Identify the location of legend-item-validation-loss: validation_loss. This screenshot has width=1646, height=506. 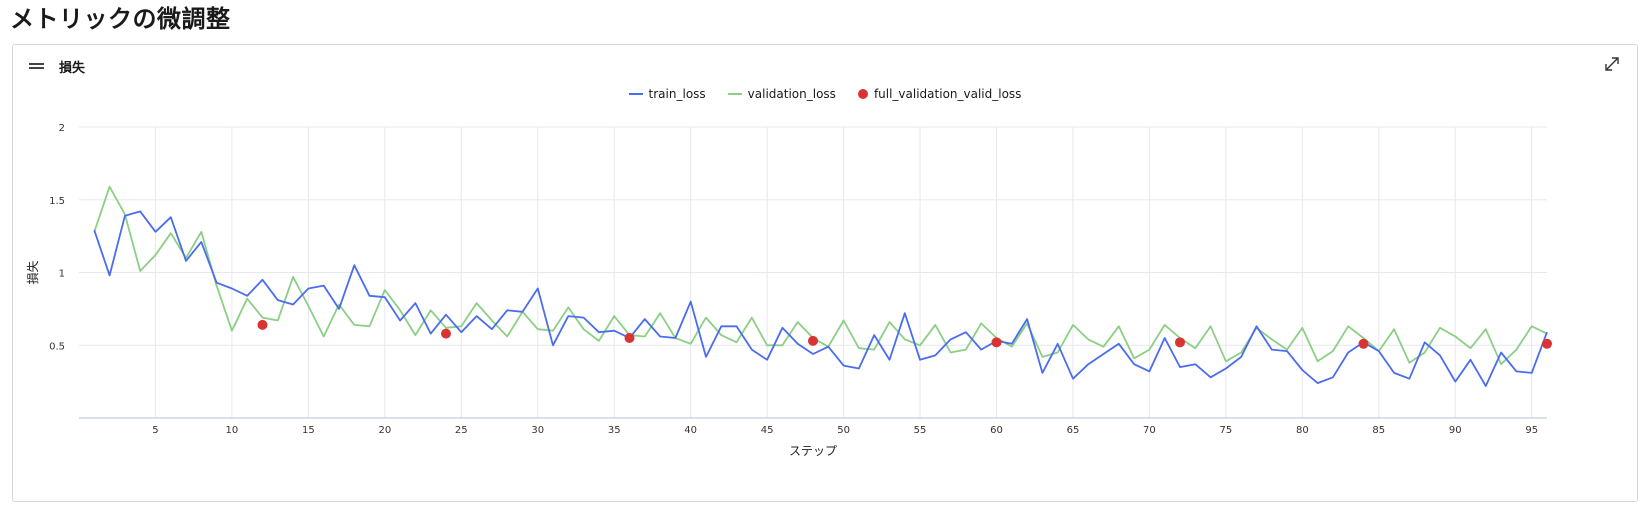
(781, 94).